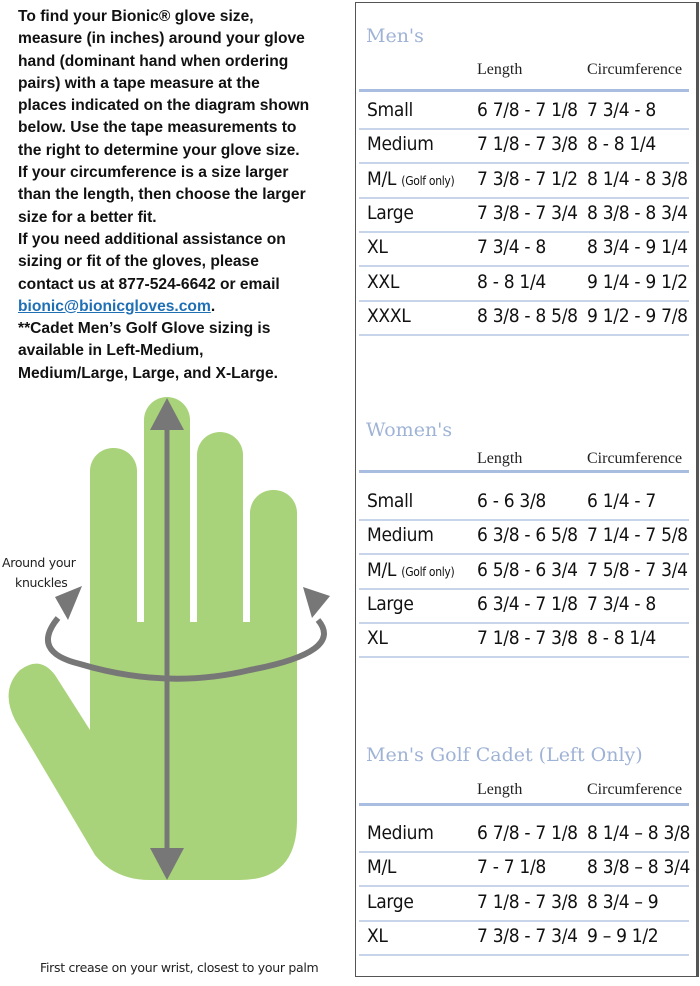 The width and height of the screenshot is (700, 986). What do you see at coordinates (527, 315) in the screenshot?
I see `length-cell: 8 3/8 - 8 5/8` at bounding box center [527, 315].